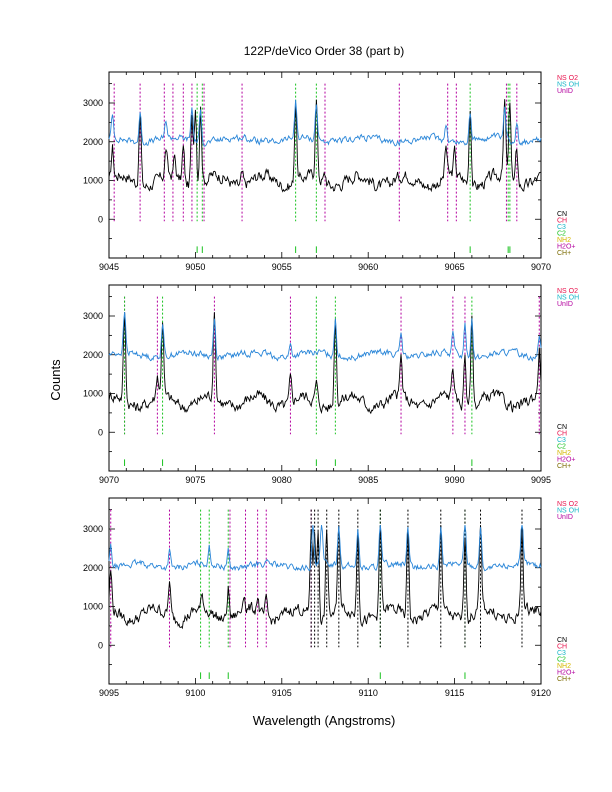 This screenshot has height=792, width=612. What do you see at coordinates (455, 267) in the screenshot?
I see `x-tick-label: 9065` at bounding box center [455, 267].